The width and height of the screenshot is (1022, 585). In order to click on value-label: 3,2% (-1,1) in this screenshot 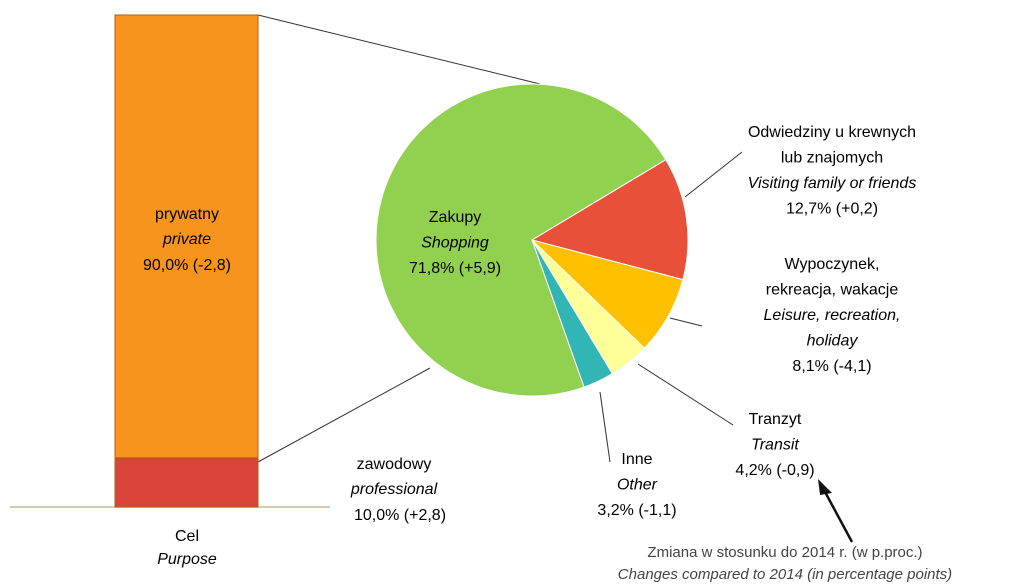, I will do `click(636, 510)`.